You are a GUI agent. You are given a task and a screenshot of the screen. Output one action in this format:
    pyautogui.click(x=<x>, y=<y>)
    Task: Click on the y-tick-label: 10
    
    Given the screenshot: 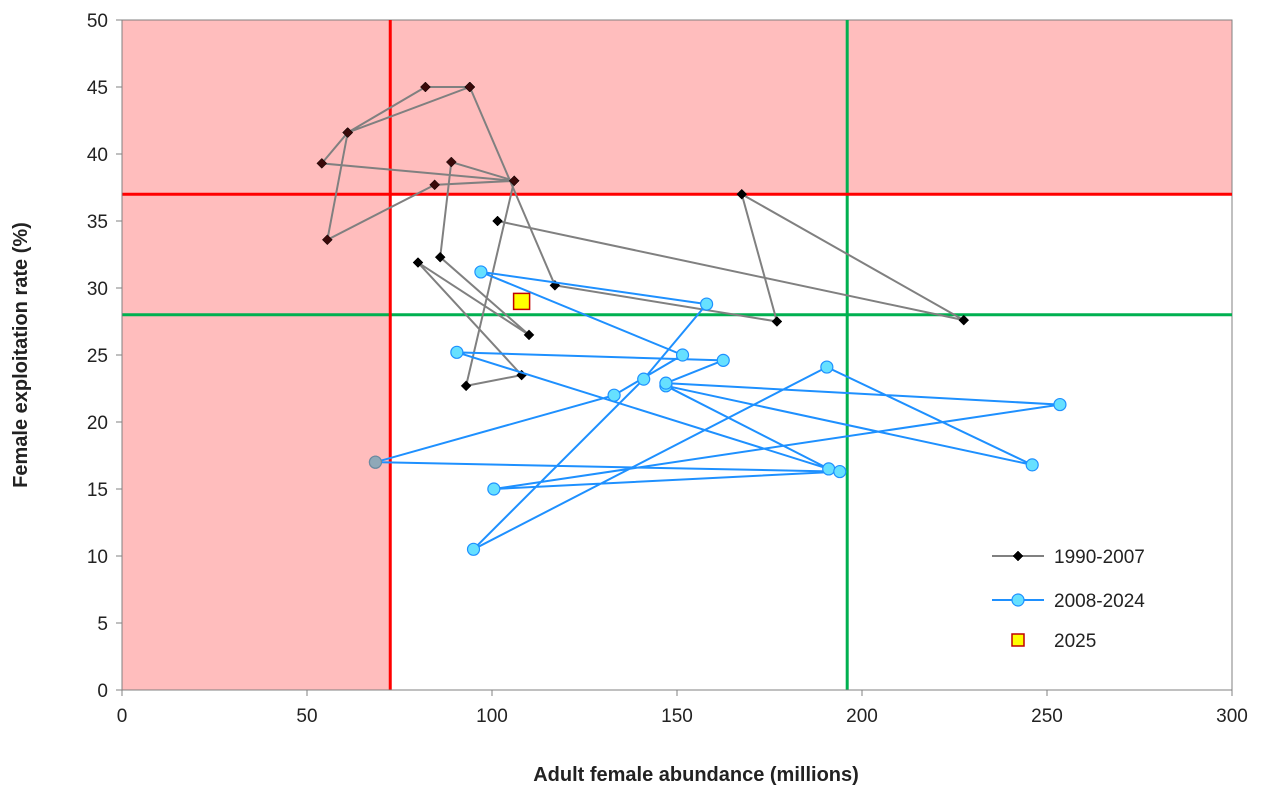 What is the action you would take?
    pyautogui.click(x=97, y=557)
    